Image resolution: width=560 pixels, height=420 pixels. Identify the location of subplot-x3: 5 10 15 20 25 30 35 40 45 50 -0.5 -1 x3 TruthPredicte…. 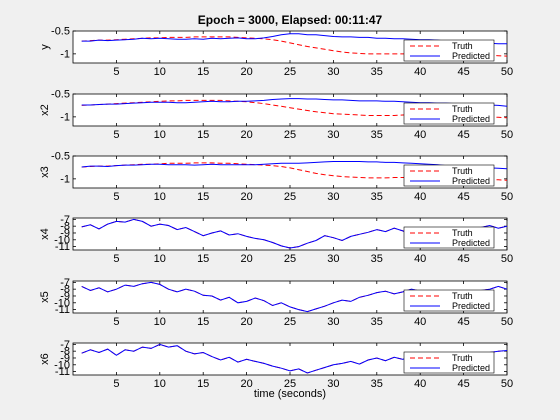
(276, 177).